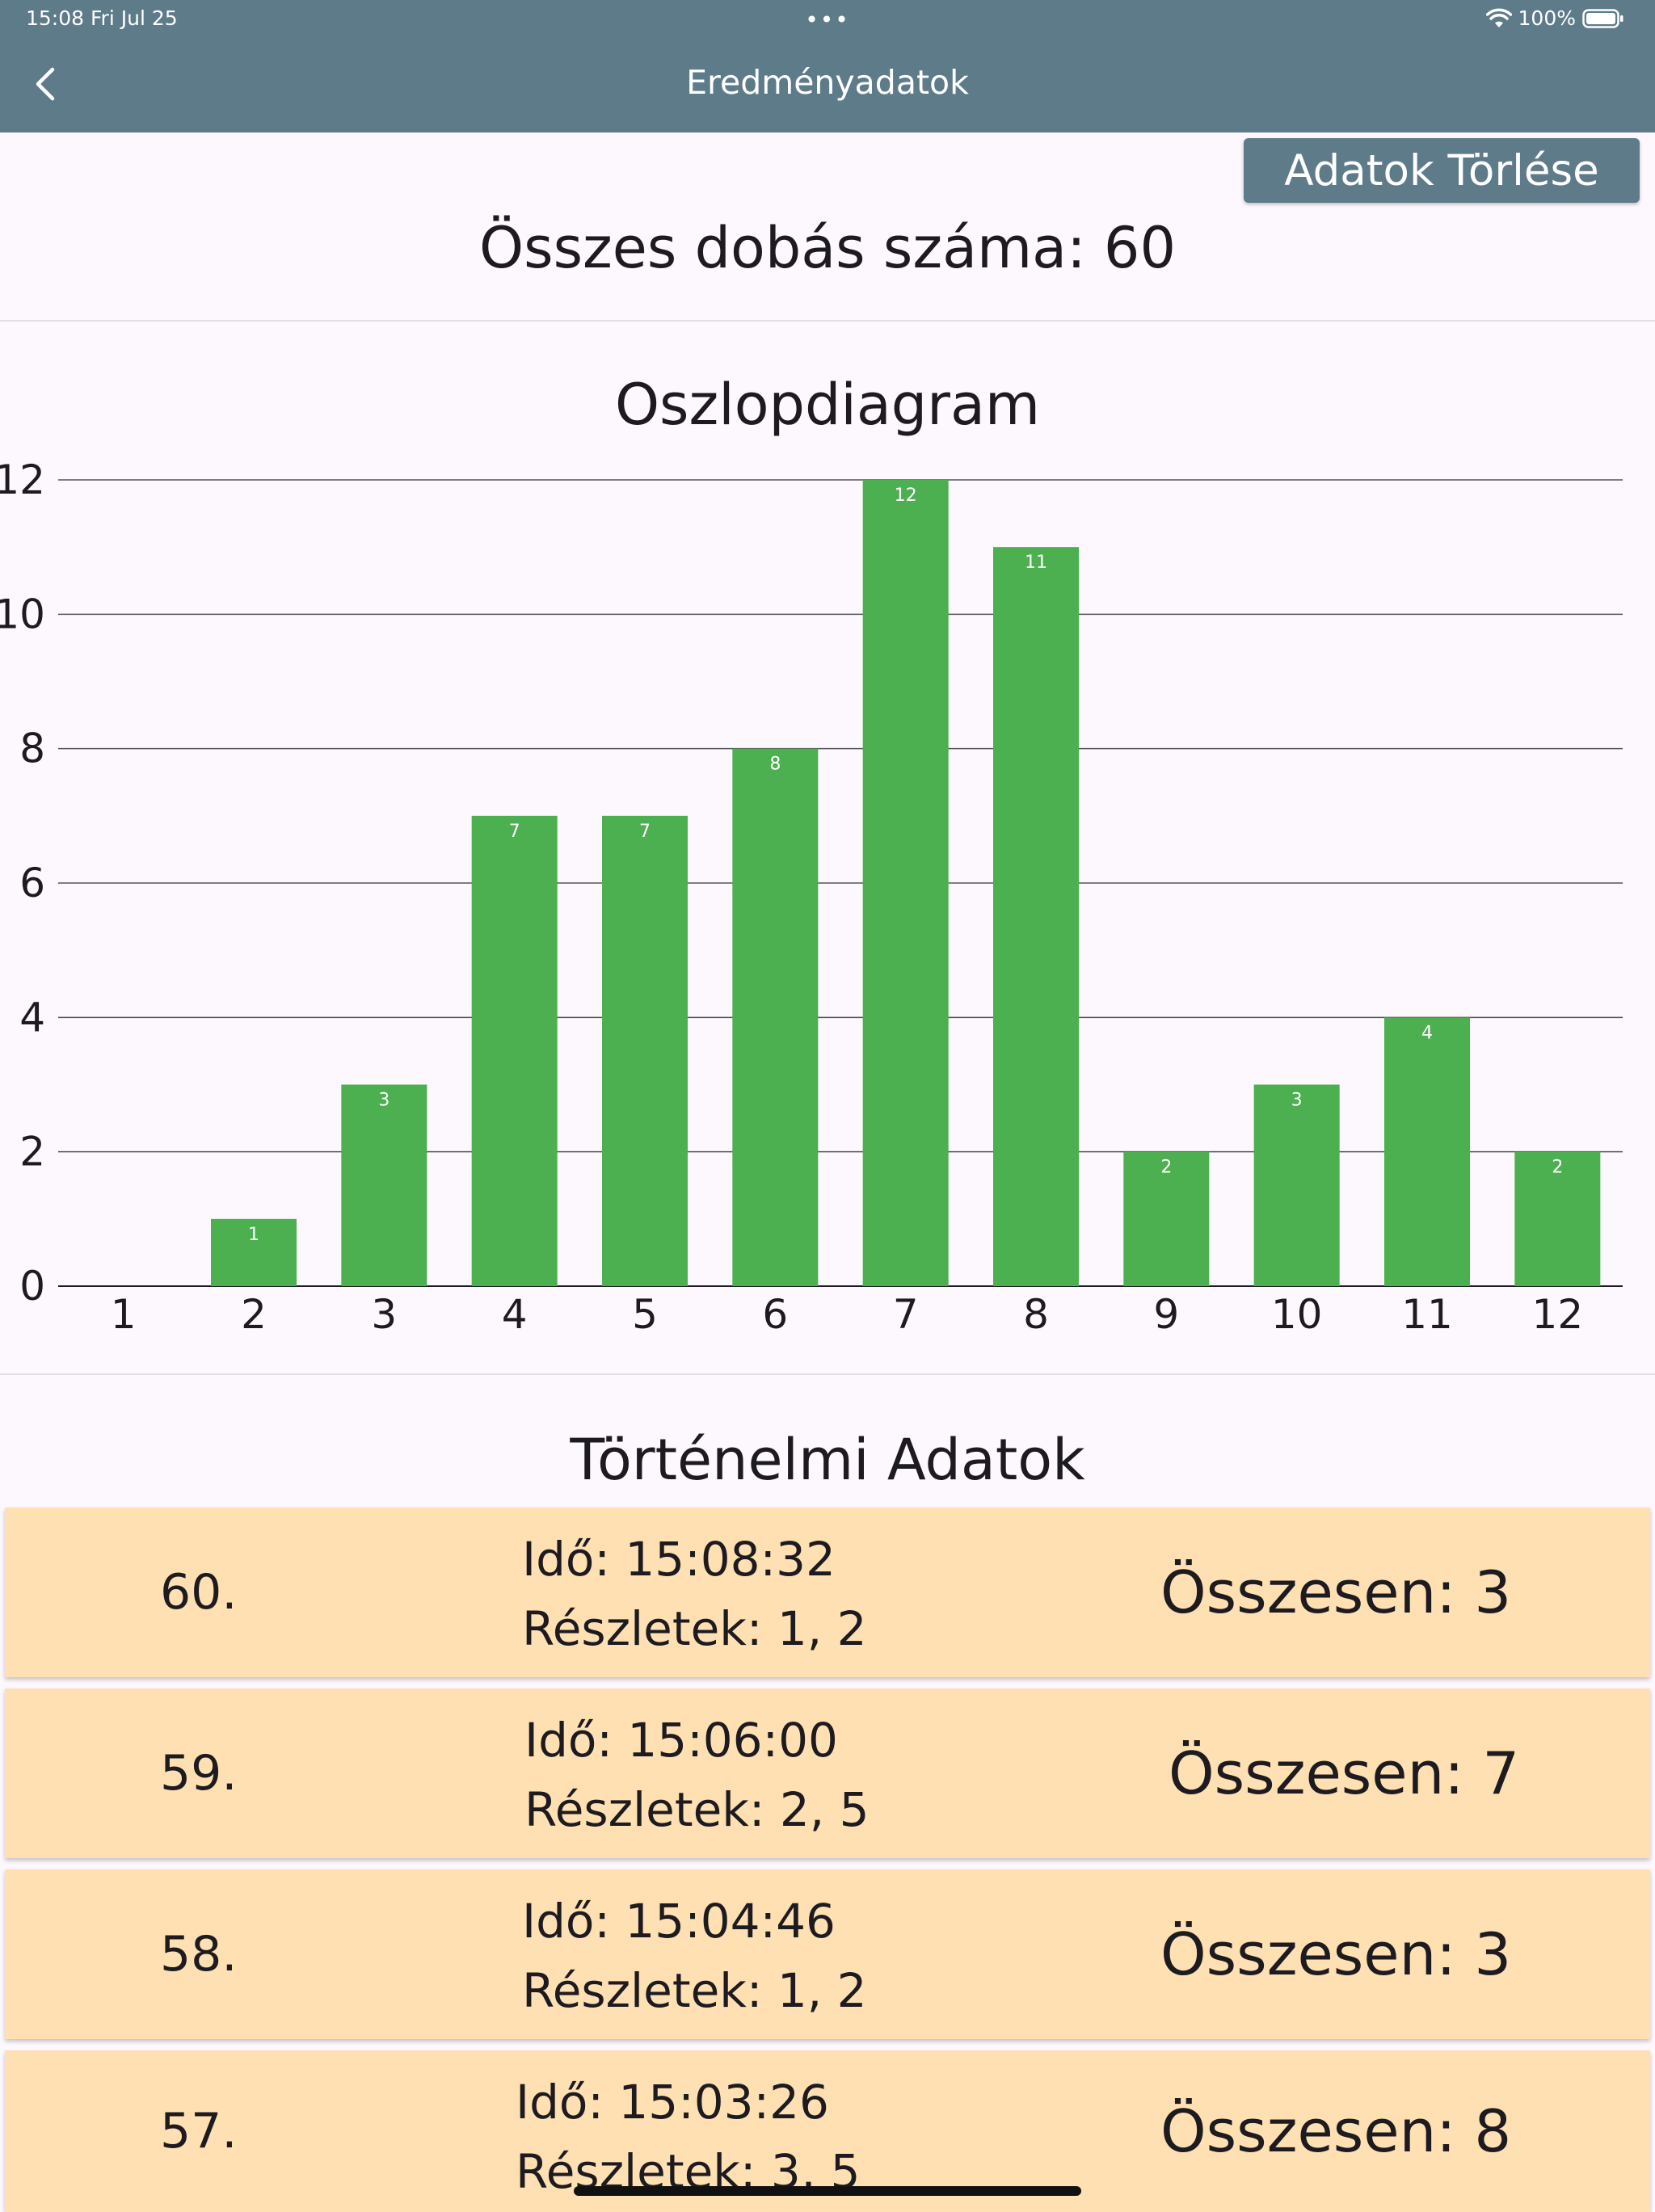  What do you see at coordinates (32, 1286) in the screenshot?
I see `y-tick-label: 0` at bounding box center [32, 1286].